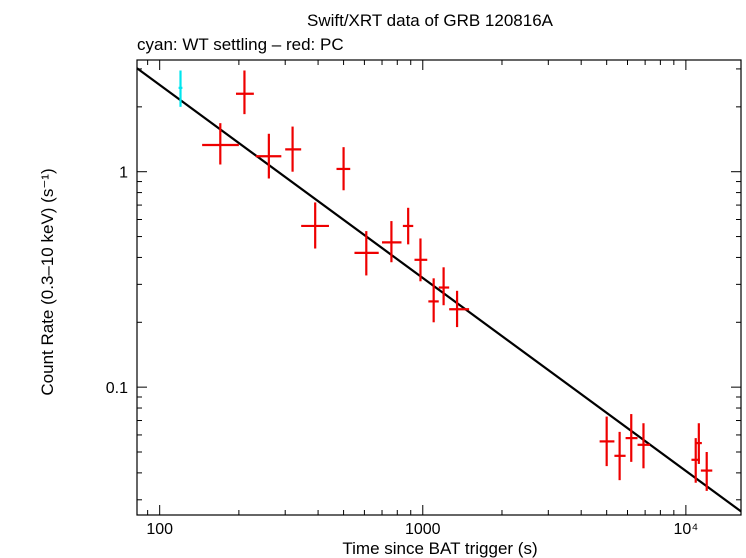 This screenshot has height=558, width=746. I want to click on x-tick-label: 100, so click(159, 529).